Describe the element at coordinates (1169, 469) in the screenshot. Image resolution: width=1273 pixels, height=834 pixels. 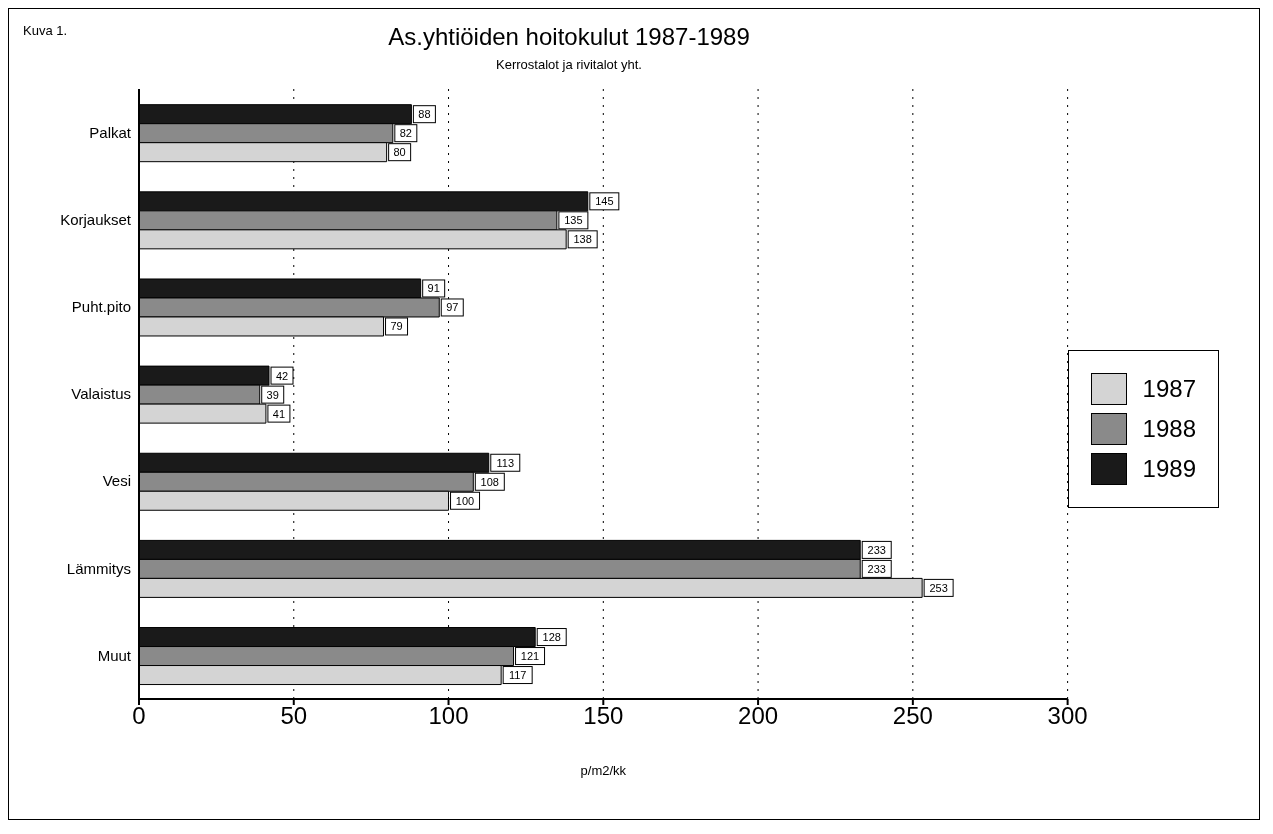
I see `legend-label: 1989` at that location.